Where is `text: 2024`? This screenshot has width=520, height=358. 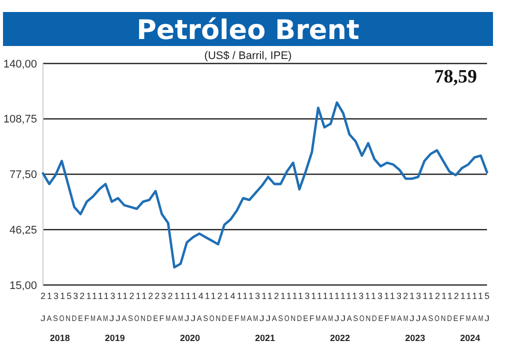 text: 2024 is located at coordinates (470, 338).